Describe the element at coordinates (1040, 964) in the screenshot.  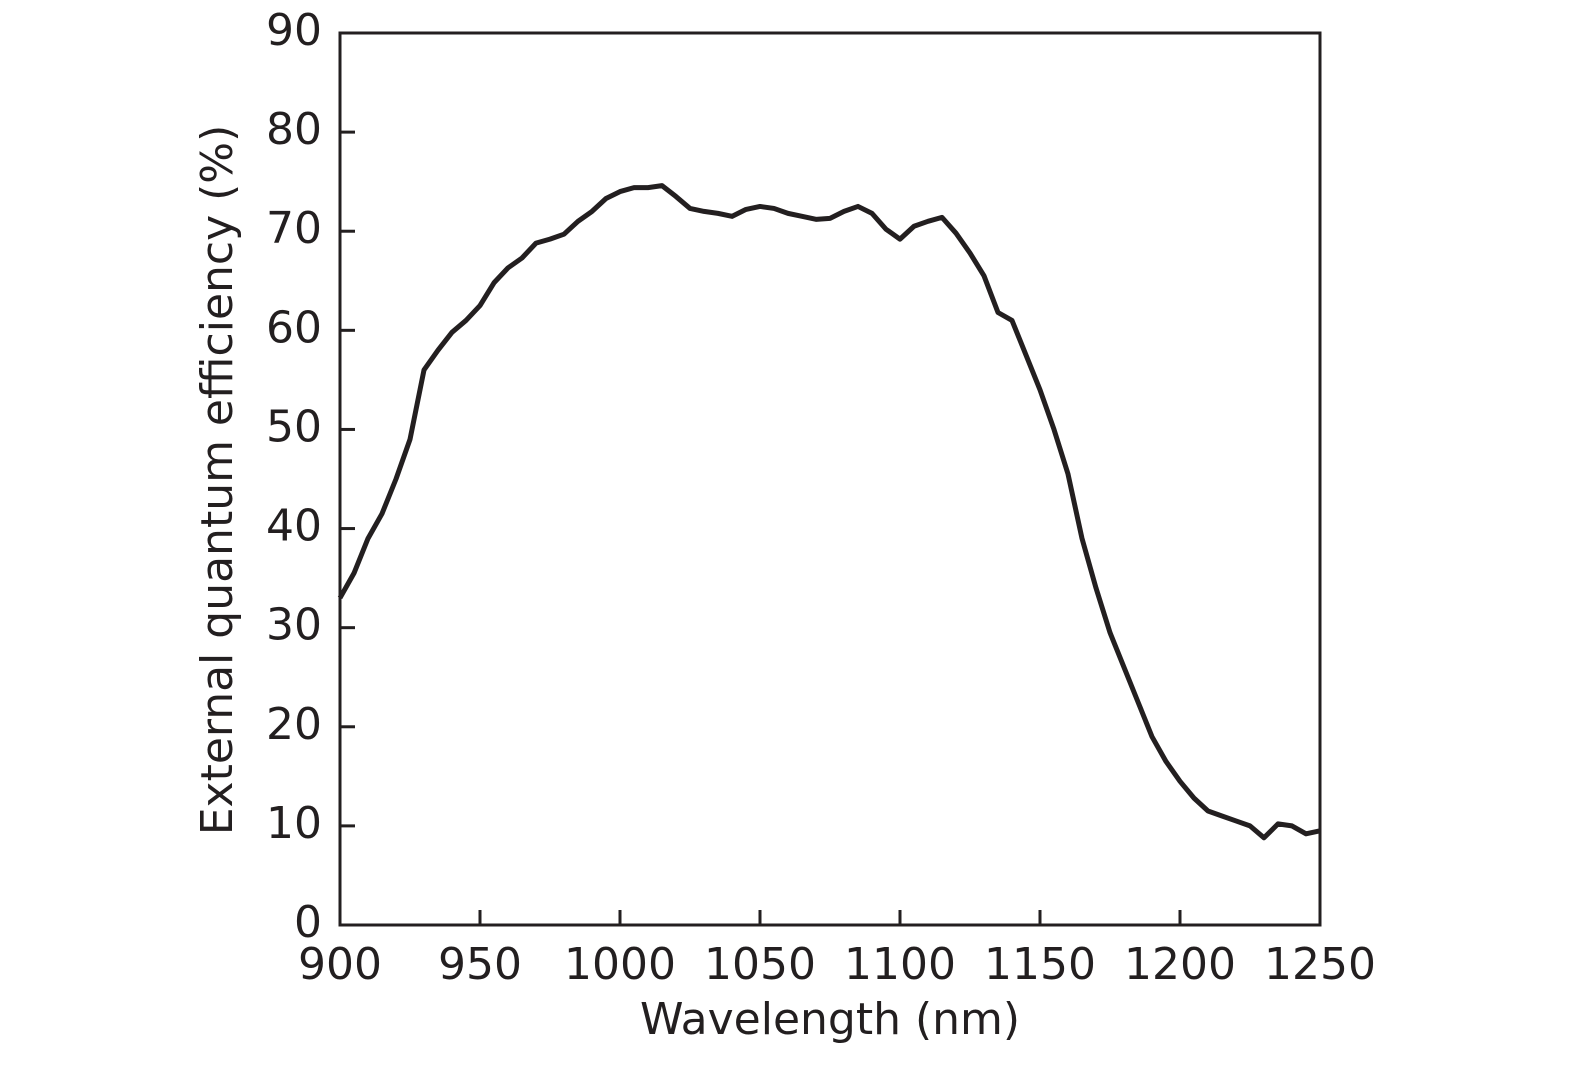
I see `x-tick-label: 1150` at that location.